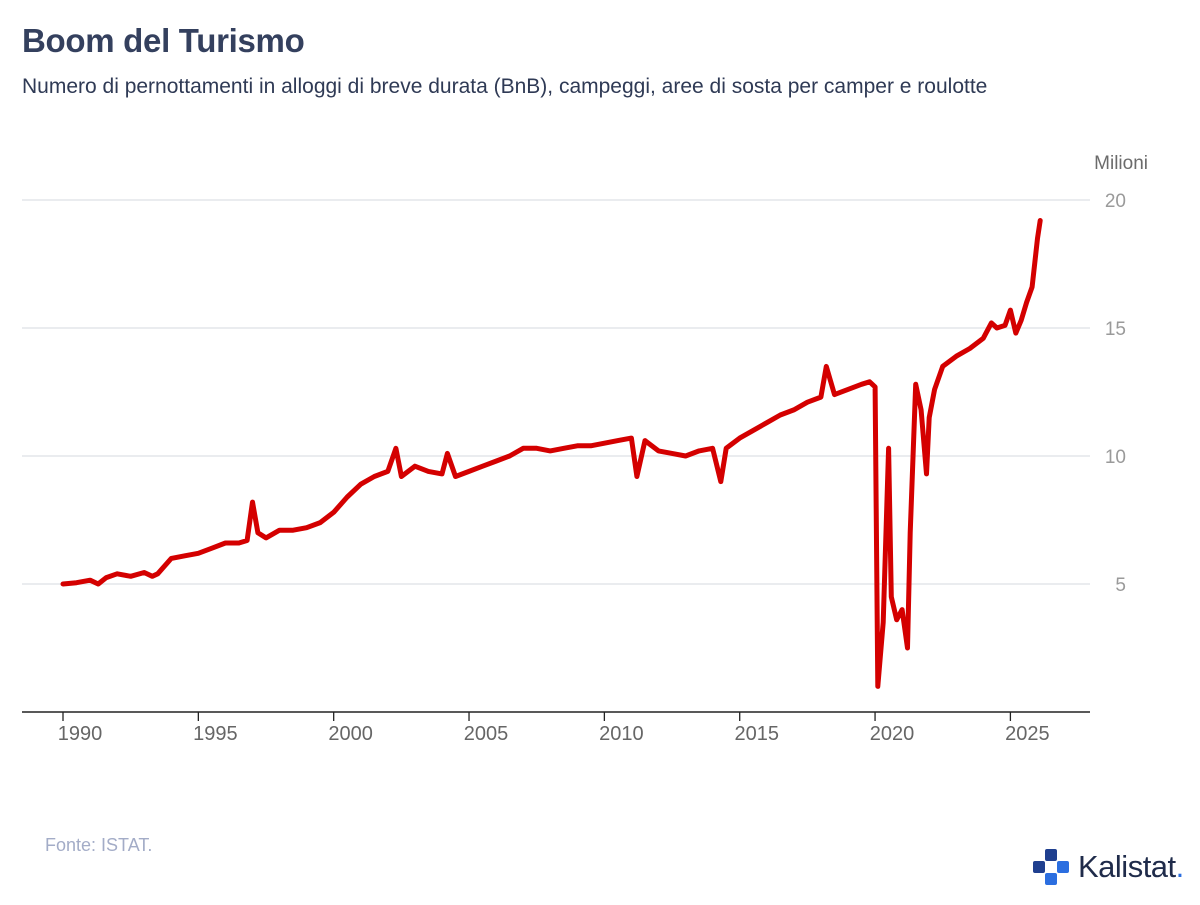 This screenshot has height=905, width=1200. Describe the element at coordinates (1115, 393) in the screenshot. I see `y-axis-ticks: 5 10 15 20` at that location.